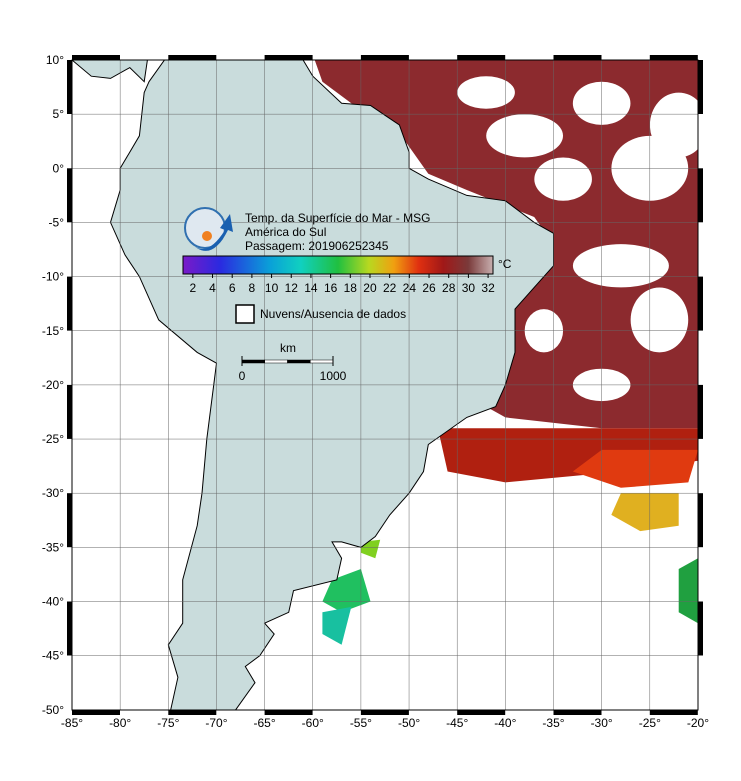 The width and height of the screenshot is (741, 781). I want to click on lat-label: -10°, so click(53, 277).